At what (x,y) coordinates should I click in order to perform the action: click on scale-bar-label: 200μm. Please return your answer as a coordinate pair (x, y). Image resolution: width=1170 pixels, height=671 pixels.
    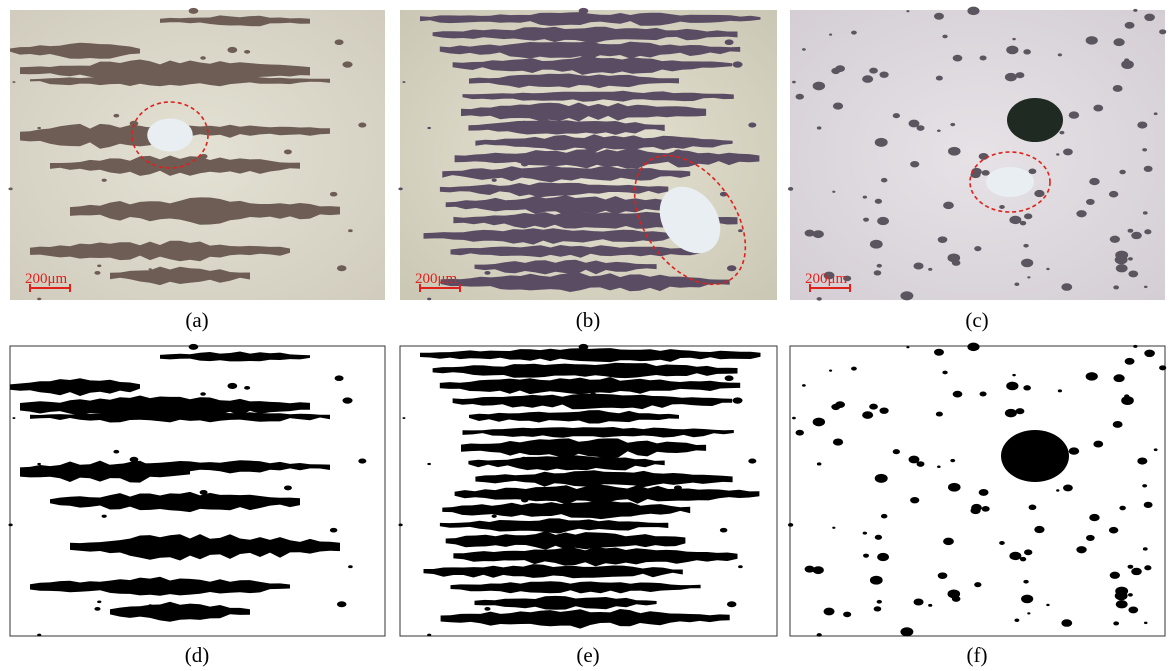
    Looking at the image, I should click on (46, 279).